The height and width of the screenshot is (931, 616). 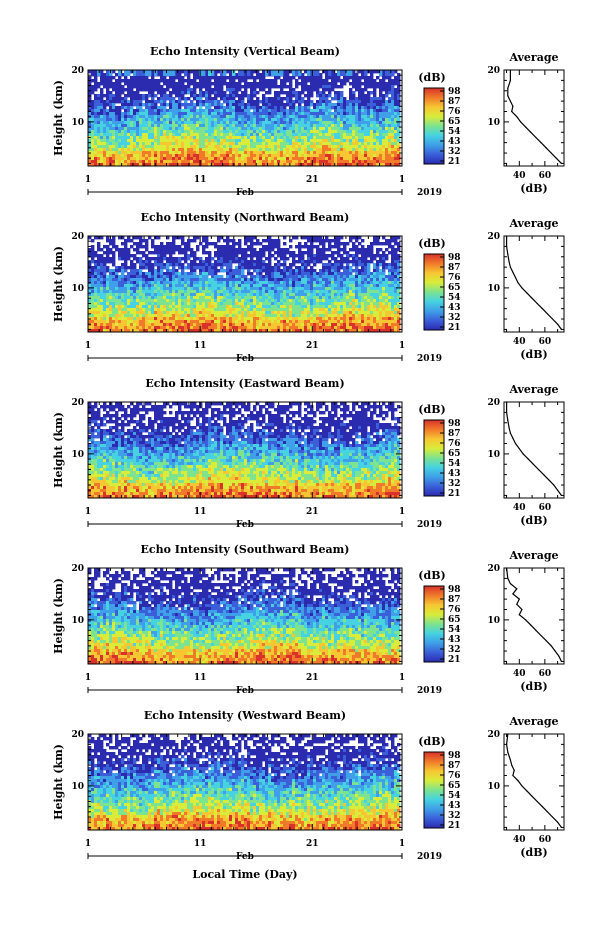 I want to click on colorbar-tick-label: 87, so click(x=454, y=600).